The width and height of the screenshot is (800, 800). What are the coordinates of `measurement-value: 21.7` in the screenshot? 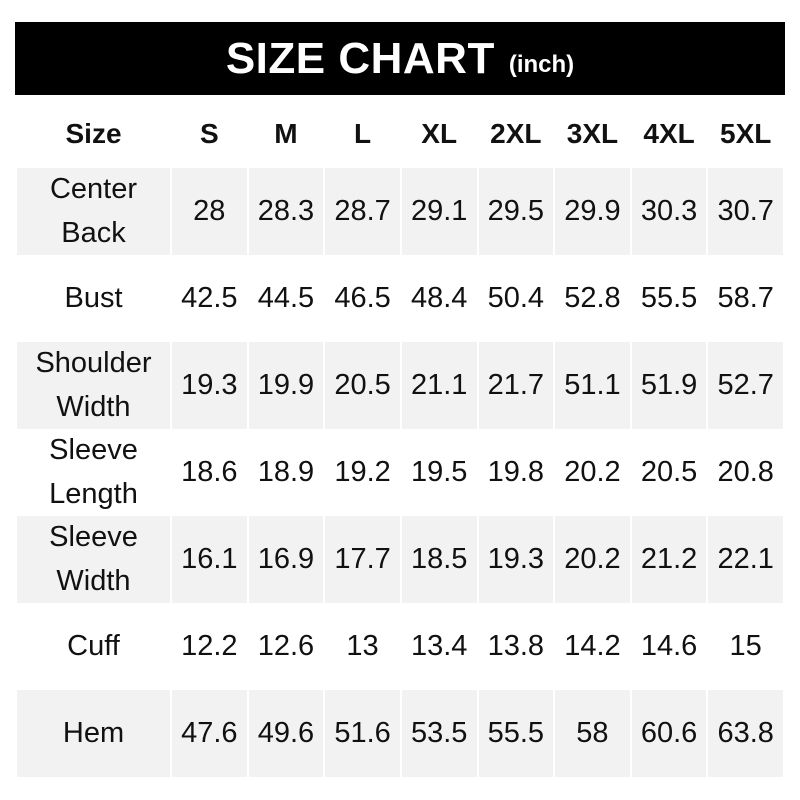 It's located at (516, 385).